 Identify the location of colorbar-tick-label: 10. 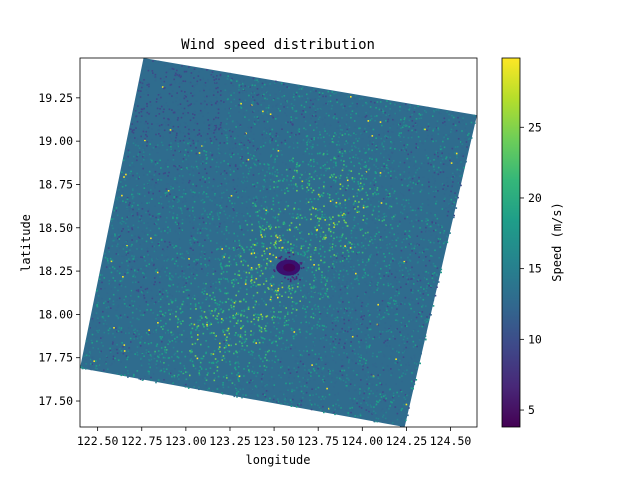
(535, 339).